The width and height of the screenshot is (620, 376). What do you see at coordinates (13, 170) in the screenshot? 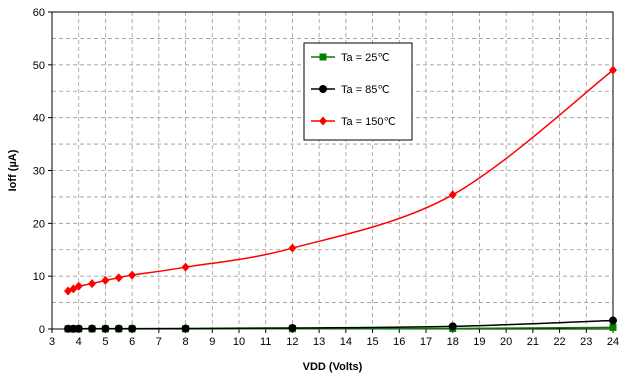
I see `y-axis-title: Ioff (µA)` at bounding box center [13, 170].